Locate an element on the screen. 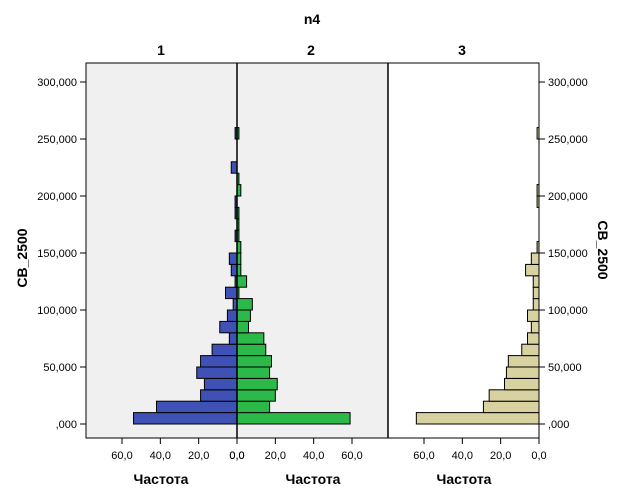 The image size is (626, 501). y-tick-label-right-0: ,000 is located at coordinates (558, 425).